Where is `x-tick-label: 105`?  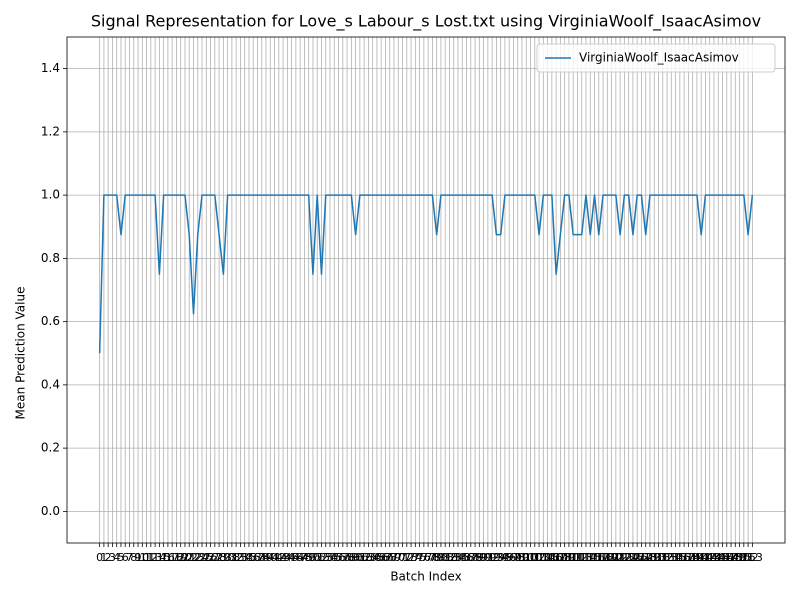 x-tick-label: 105 is located at coordinates (547, 557).